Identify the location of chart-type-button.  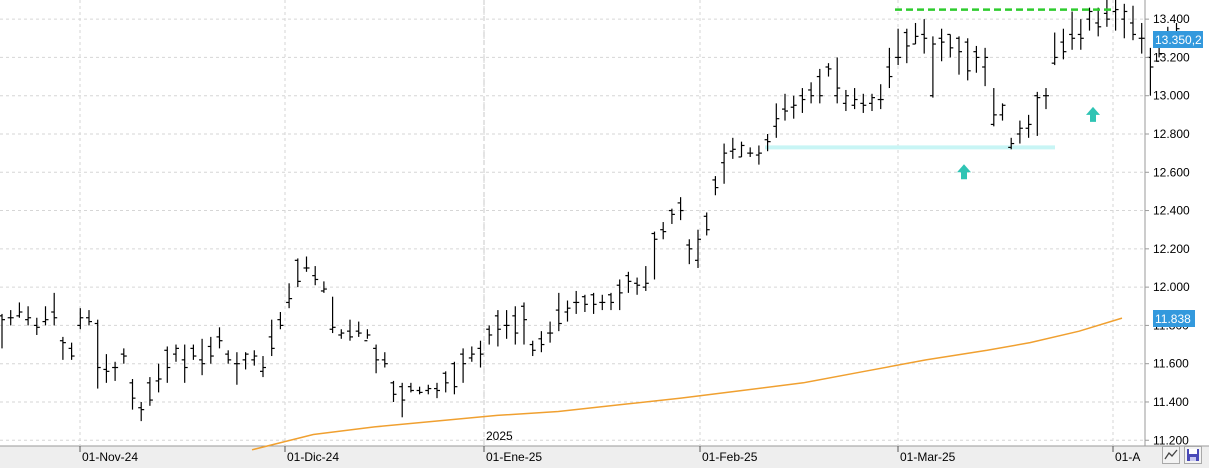
(1171, 455).